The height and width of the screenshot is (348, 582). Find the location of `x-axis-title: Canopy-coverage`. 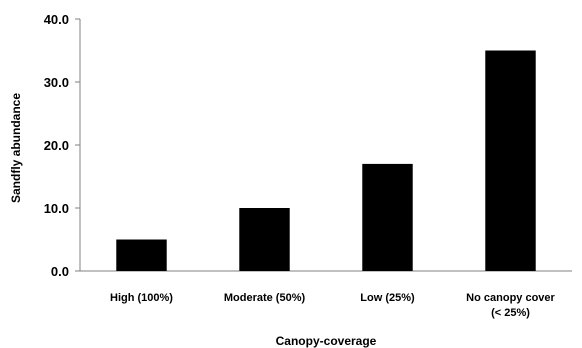

x-axis-title: Canopy-coverage is located at coordinates (326, 341).